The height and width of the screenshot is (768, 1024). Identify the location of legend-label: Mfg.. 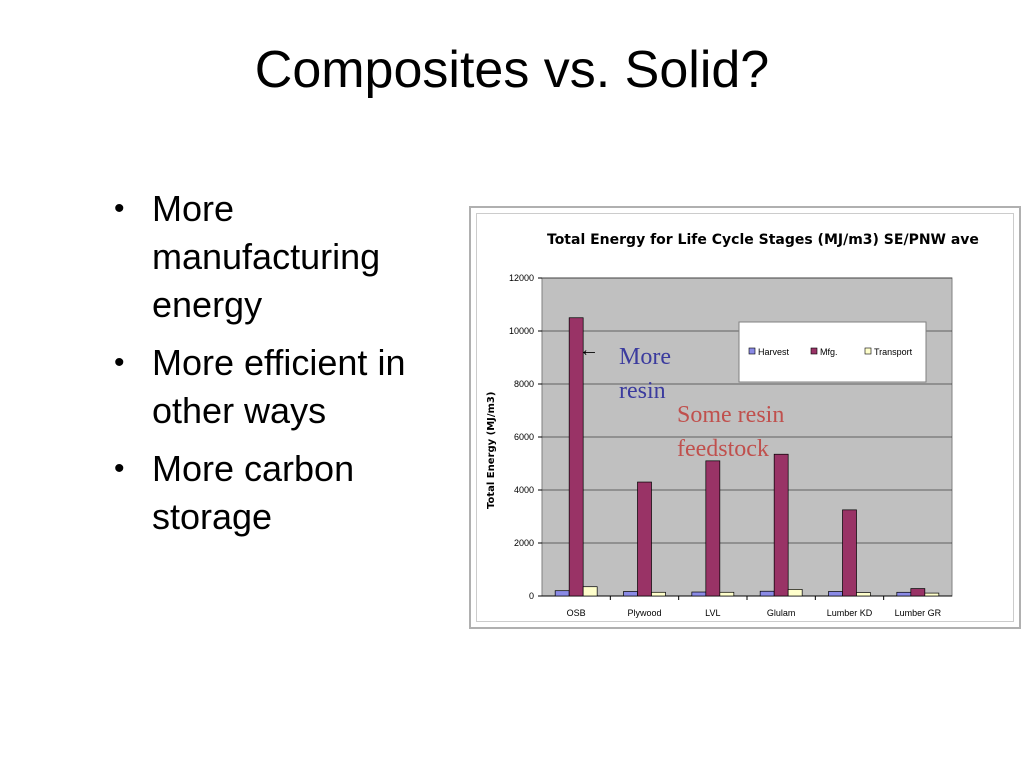
(829, 352).